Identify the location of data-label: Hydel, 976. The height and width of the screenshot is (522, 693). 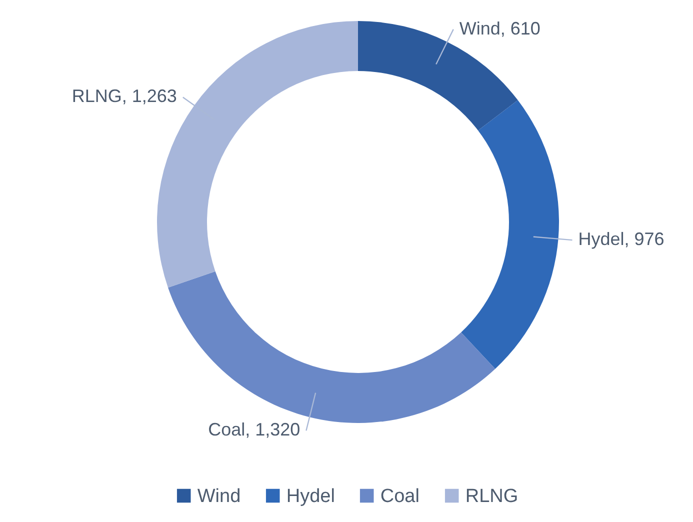
(621, 239).